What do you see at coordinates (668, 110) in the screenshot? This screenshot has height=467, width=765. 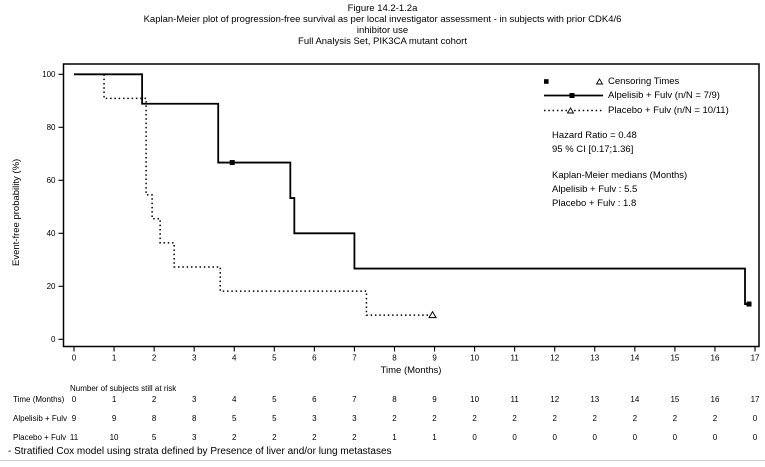 I see `legend-placebo-label: Placebo + Fulv (n/N = 10/11)` at bounding box center [668, 110].